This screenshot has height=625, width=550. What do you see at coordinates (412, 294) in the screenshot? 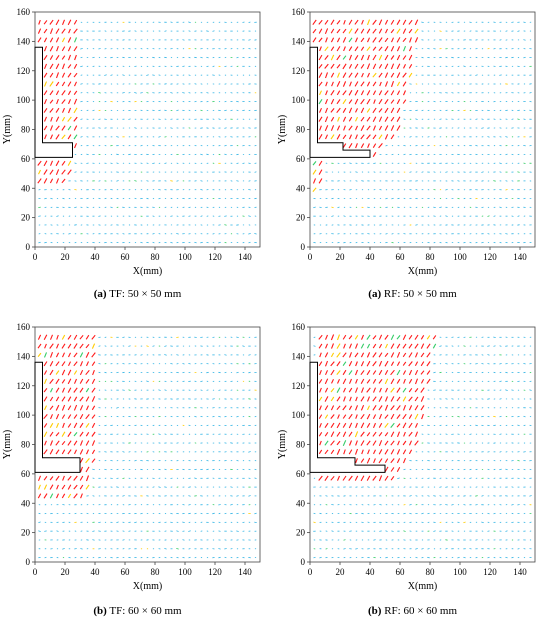
I see `caption-rf-50: (a) RF: 50 × 50 mm` at bounding box center [412, 294].